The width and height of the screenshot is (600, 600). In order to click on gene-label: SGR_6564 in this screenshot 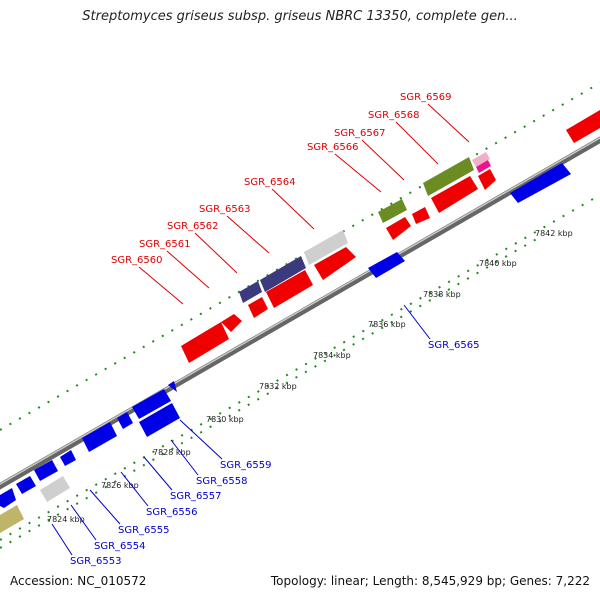, I will do `click(270, 182)`.